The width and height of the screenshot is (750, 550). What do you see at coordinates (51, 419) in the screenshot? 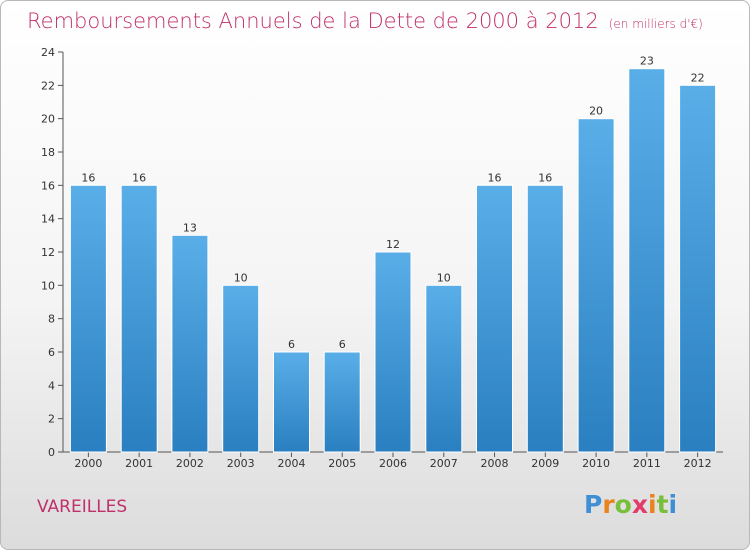
I see `y-tick-label: 2` at bounding box center [51, 419].